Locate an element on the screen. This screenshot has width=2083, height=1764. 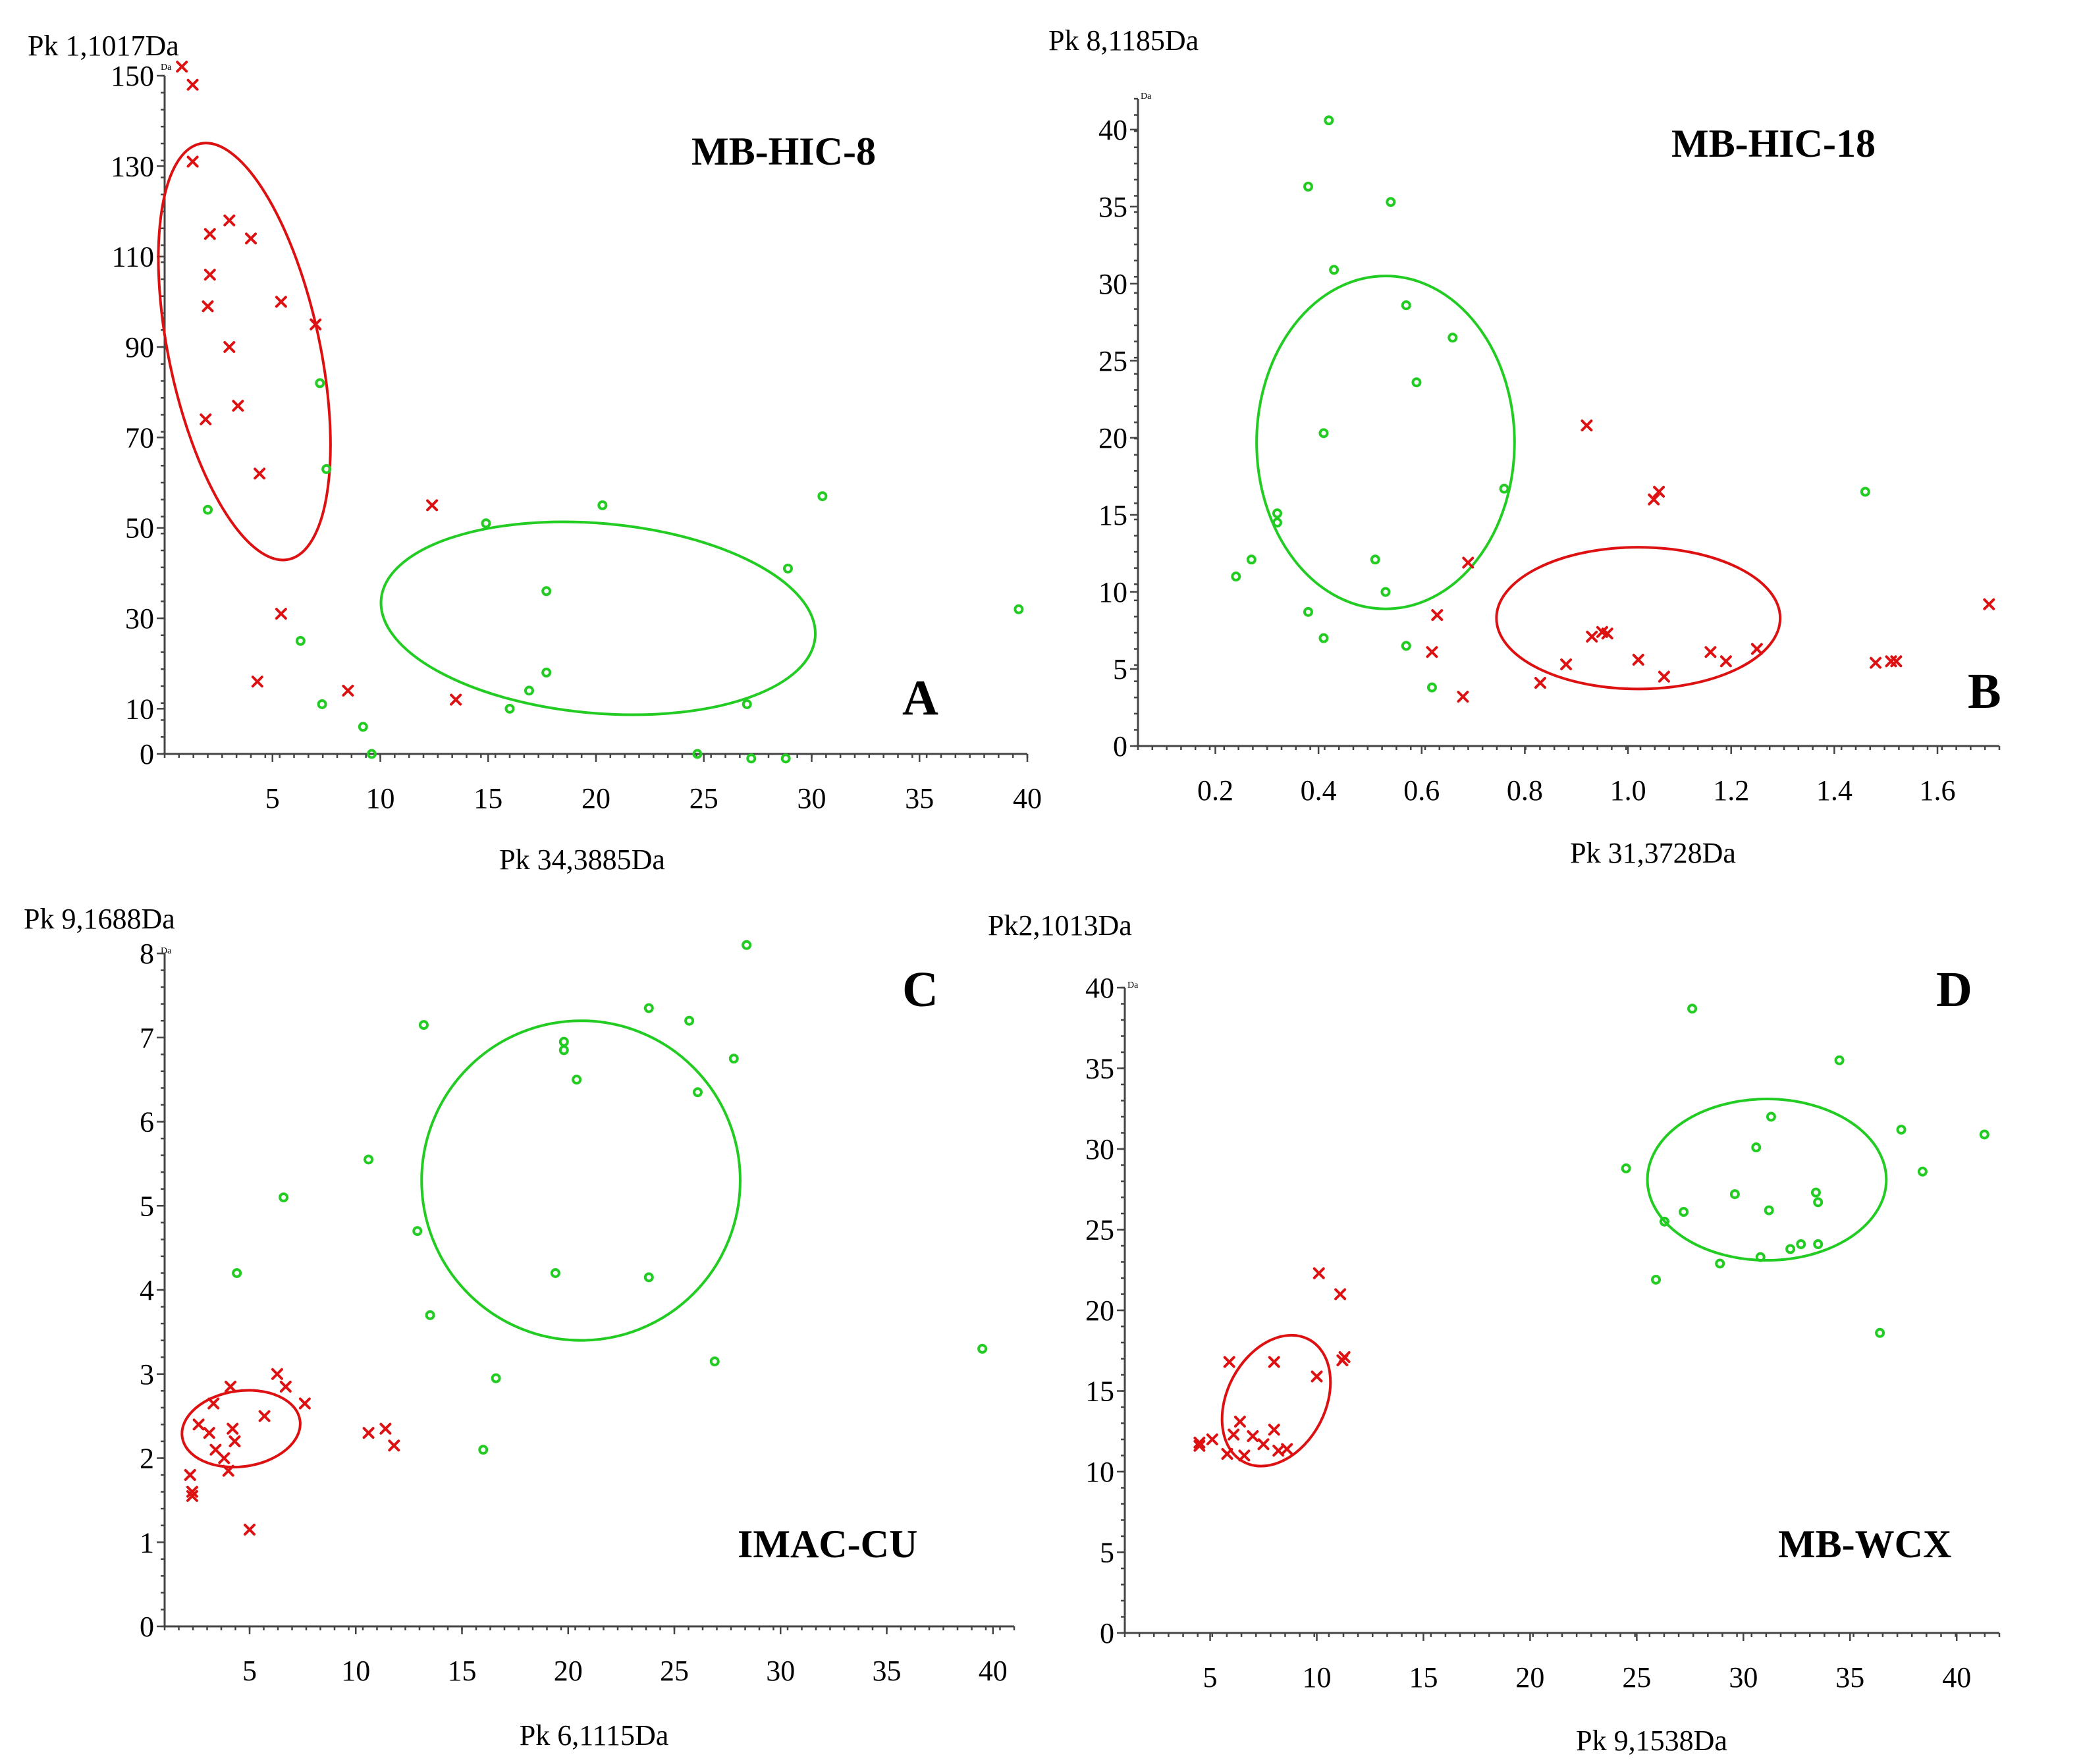
panel-c-y-tick-label: 3 is located at coordinates (147, 1374).